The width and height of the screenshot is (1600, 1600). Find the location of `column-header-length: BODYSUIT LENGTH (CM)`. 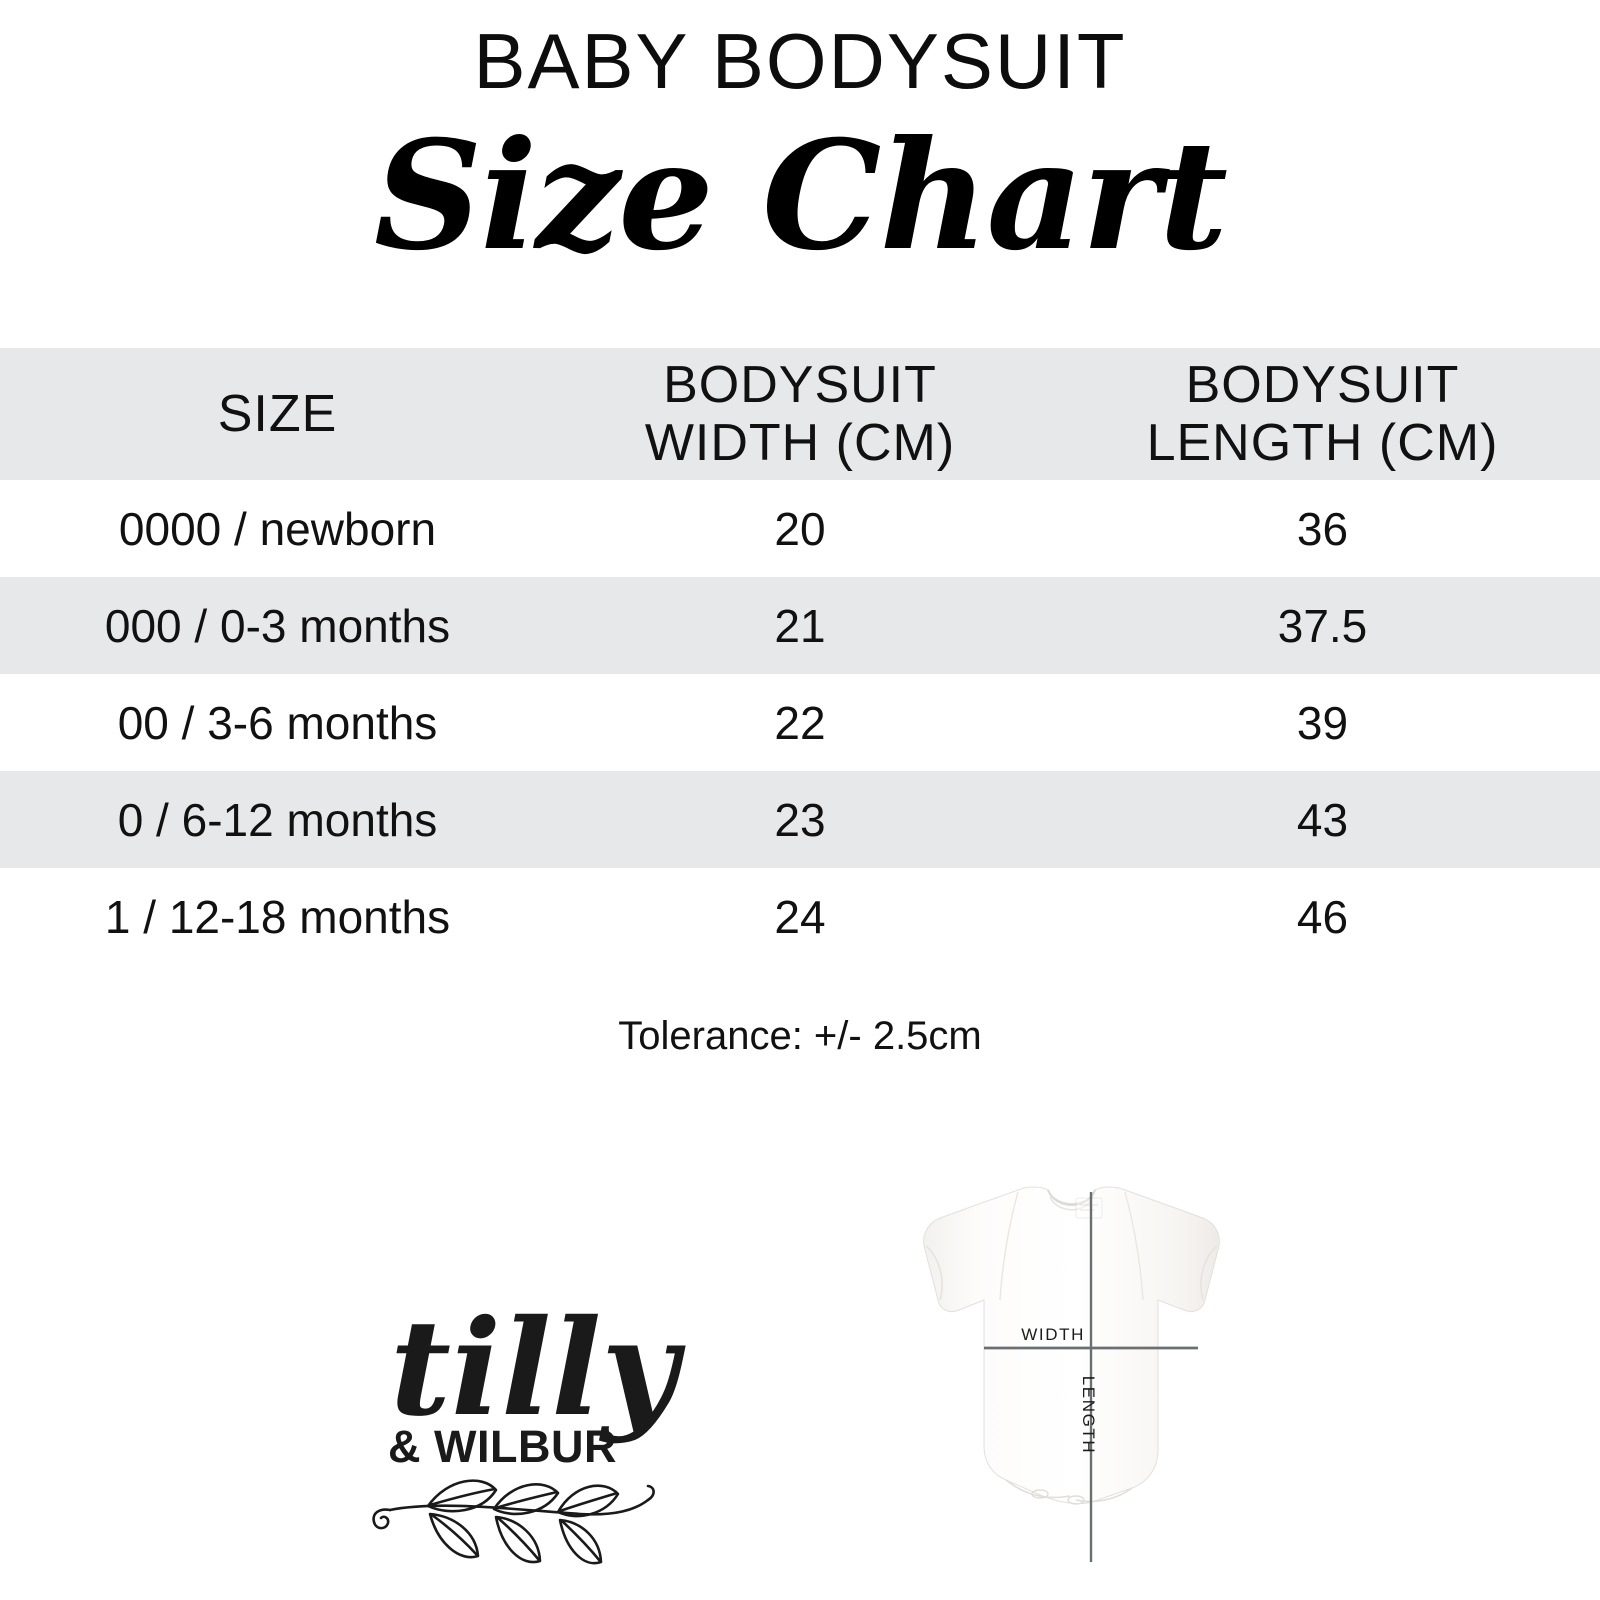

column-header-length: BODYSUIT LENGTH (CM) is located at coordinates (1322, 414).